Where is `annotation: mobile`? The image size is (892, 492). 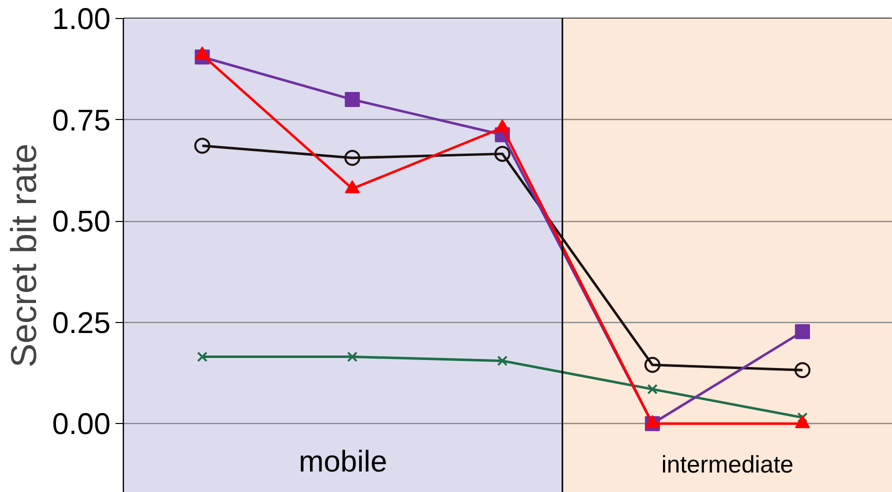
annotation: mobile is located at coordinates (343, 461).